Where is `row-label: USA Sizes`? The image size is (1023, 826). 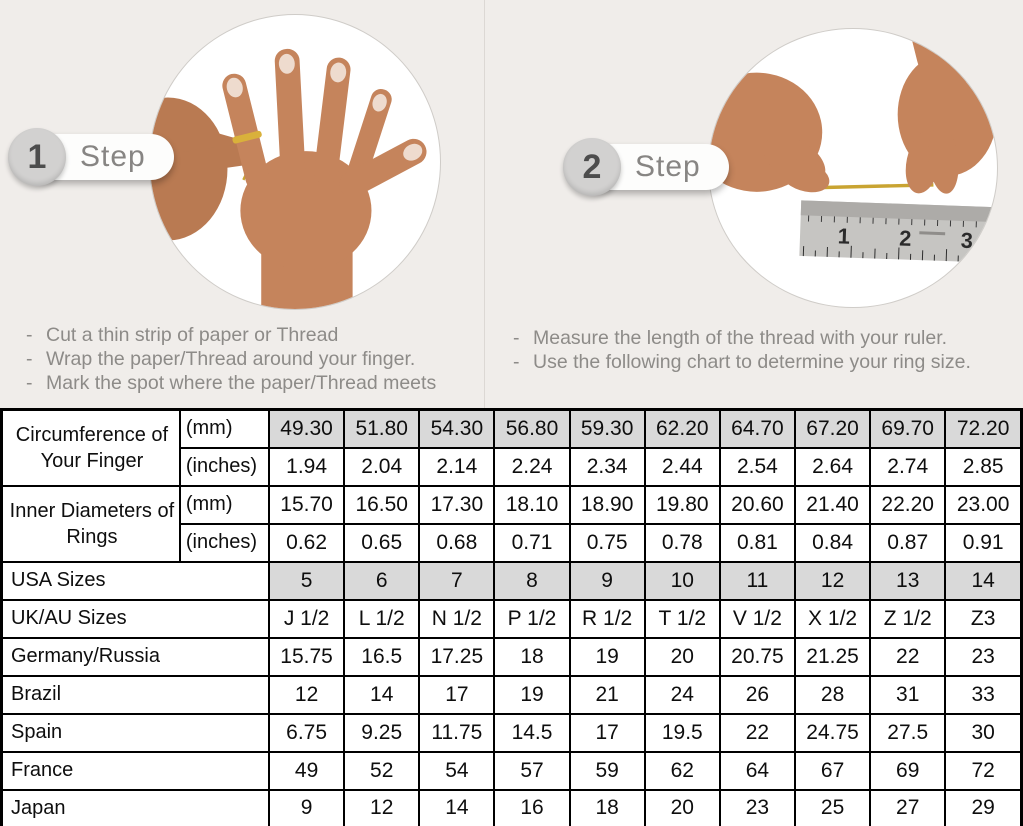 row-label: USA Sizes is located at coordinates (135, 580).